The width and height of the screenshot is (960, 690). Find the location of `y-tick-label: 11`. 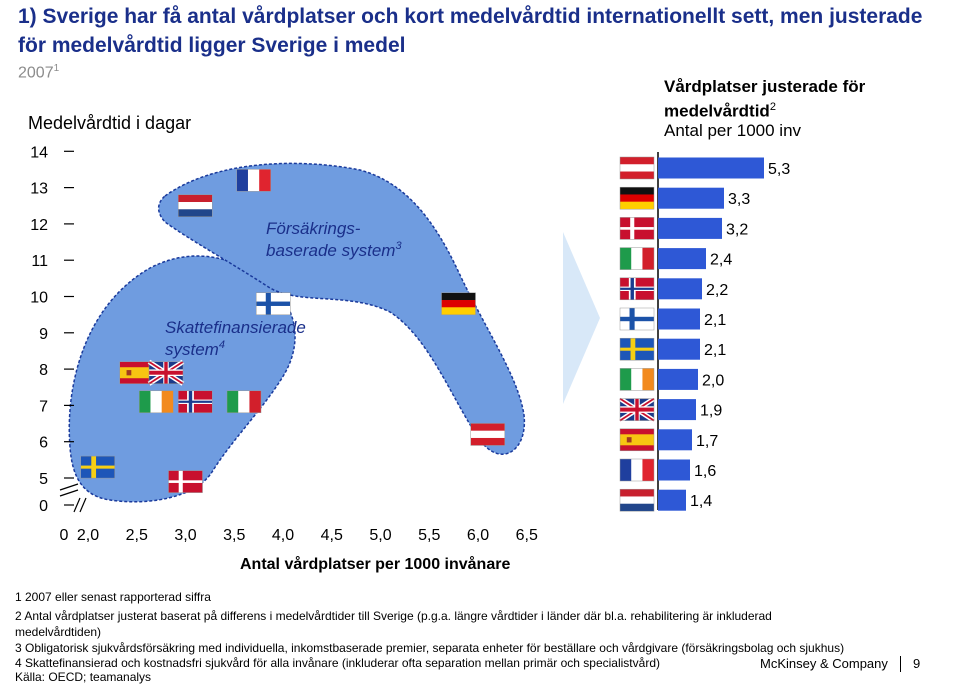

y-tick-label: 11 is located at coordinates (39, 261).